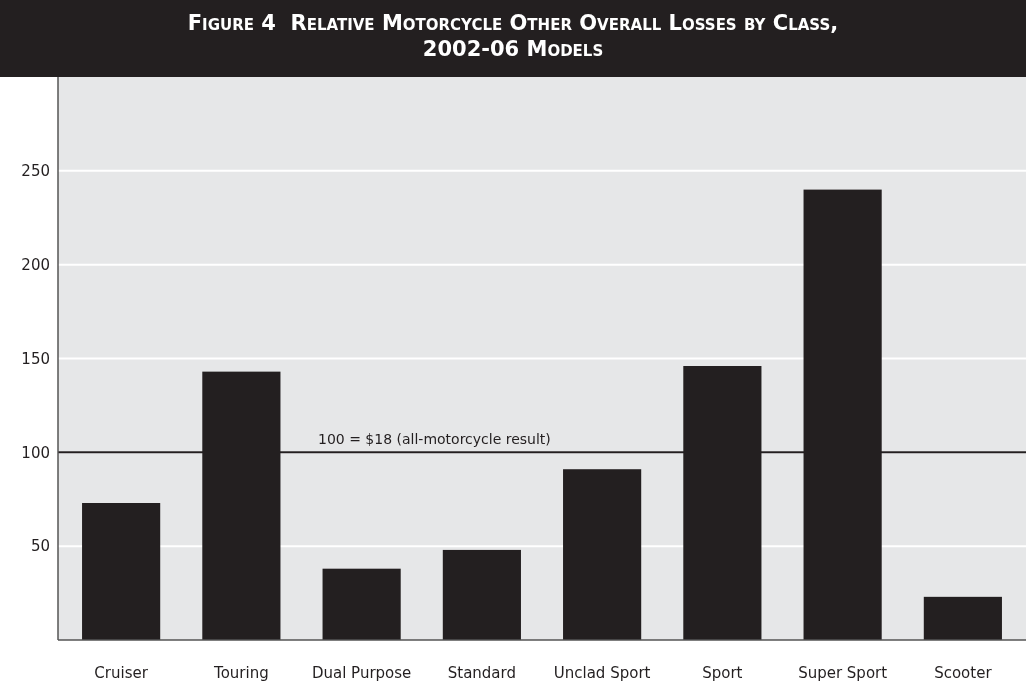  I want to click on x-tick-label: Touring, so click(241, 673).